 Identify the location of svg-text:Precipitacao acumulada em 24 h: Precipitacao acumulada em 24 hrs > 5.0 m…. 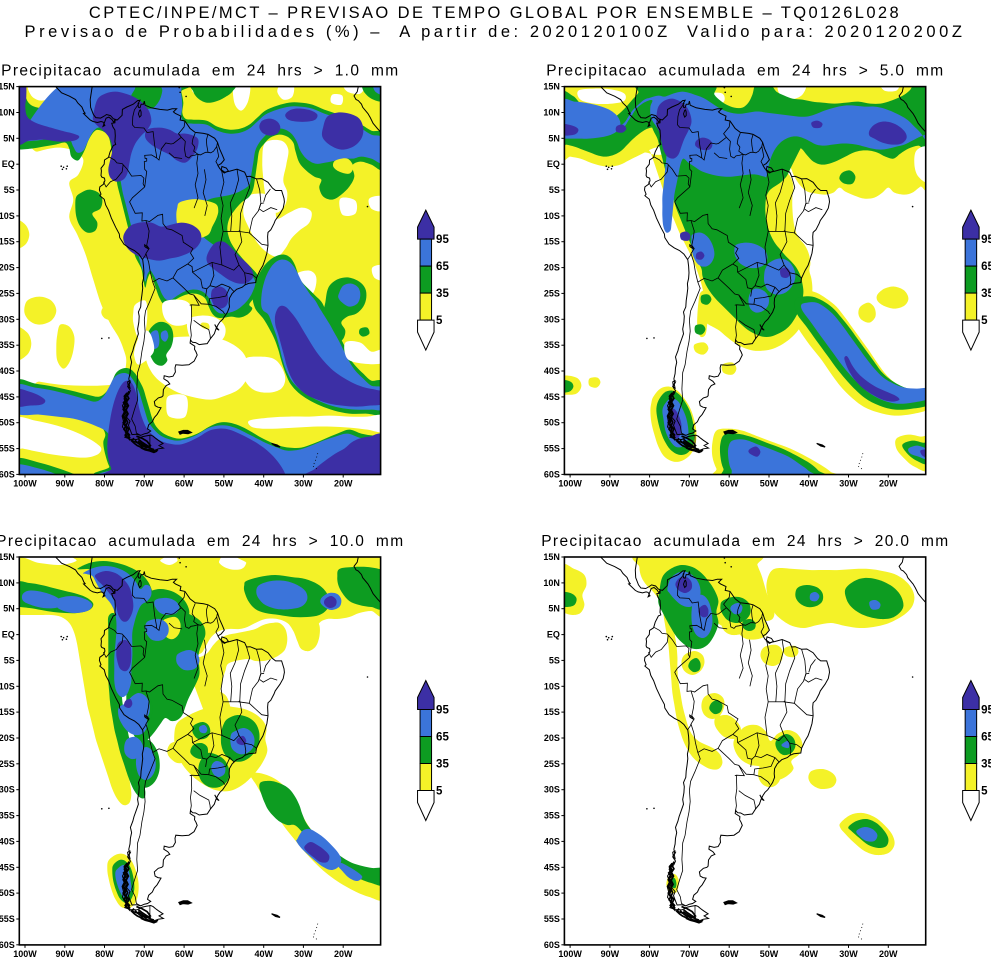
(745, 71).